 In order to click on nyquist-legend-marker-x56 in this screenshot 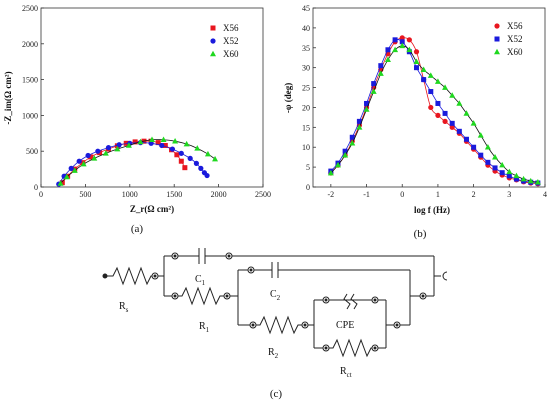, I will do `click(213, 28)`.